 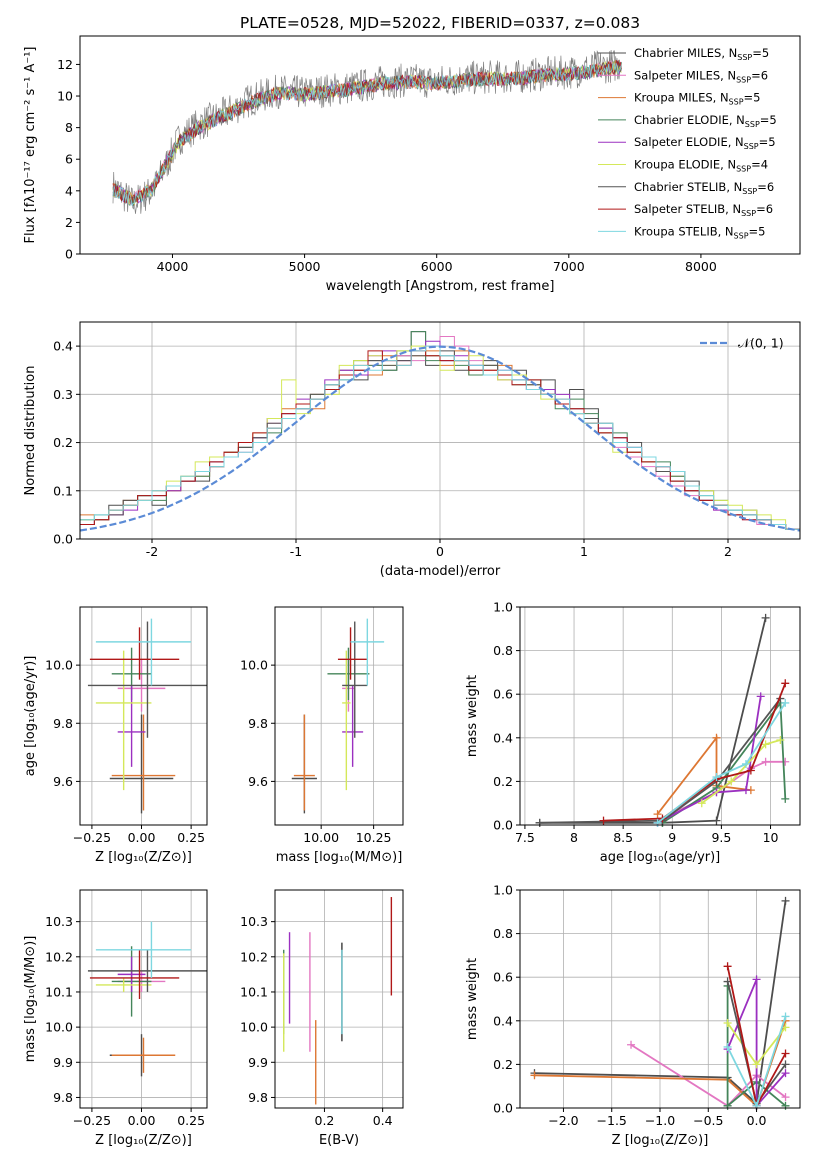 What do you see at coordinates (660, 1120) in the screenshot?
I see `x-tick-label: −1.0` at bounding box center [660, 1120].